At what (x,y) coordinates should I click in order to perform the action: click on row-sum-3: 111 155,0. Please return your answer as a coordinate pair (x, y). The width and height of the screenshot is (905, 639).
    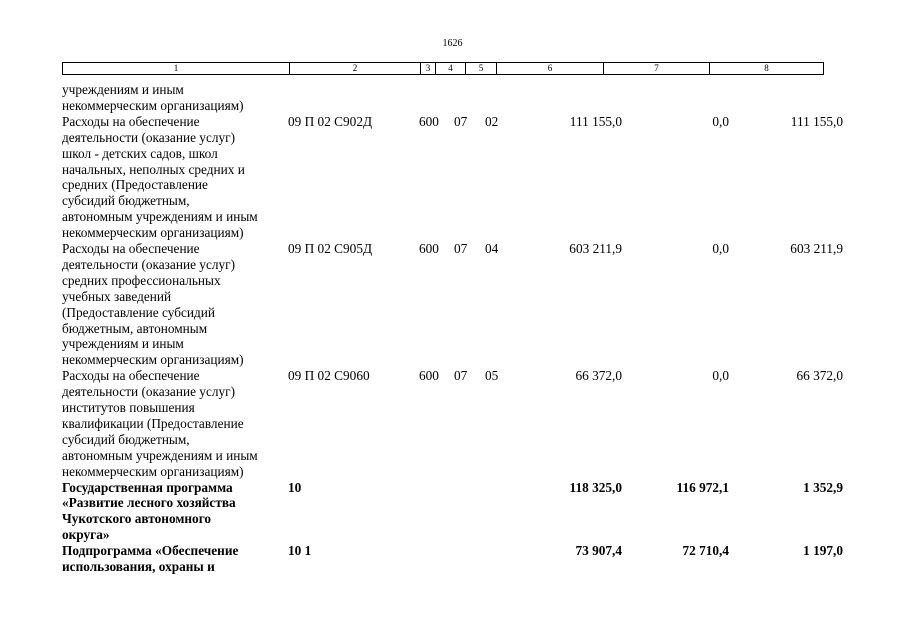
    Looking at the image, I should click on (816, 121).